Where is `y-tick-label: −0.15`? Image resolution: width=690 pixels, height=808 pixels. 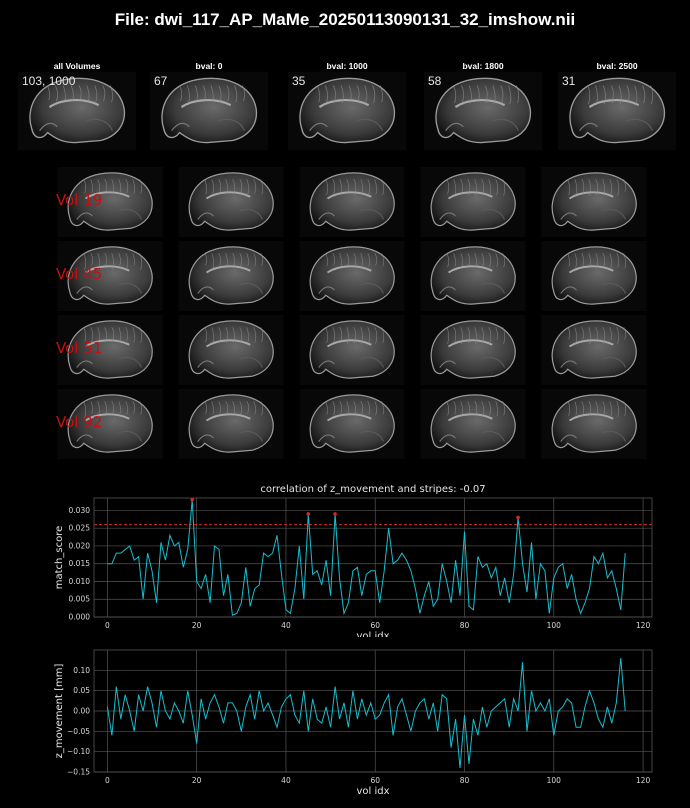
y-tick-label: −0.15 is located at coordinates (78, 772).